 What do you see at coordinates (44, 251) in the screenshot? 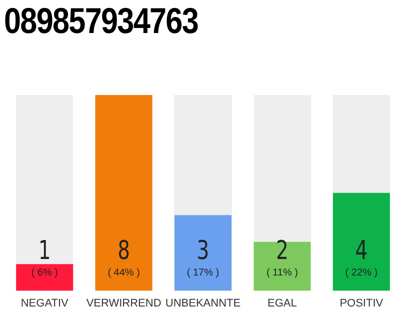
I see `annotation: 1` at bounding box center [44, 251].